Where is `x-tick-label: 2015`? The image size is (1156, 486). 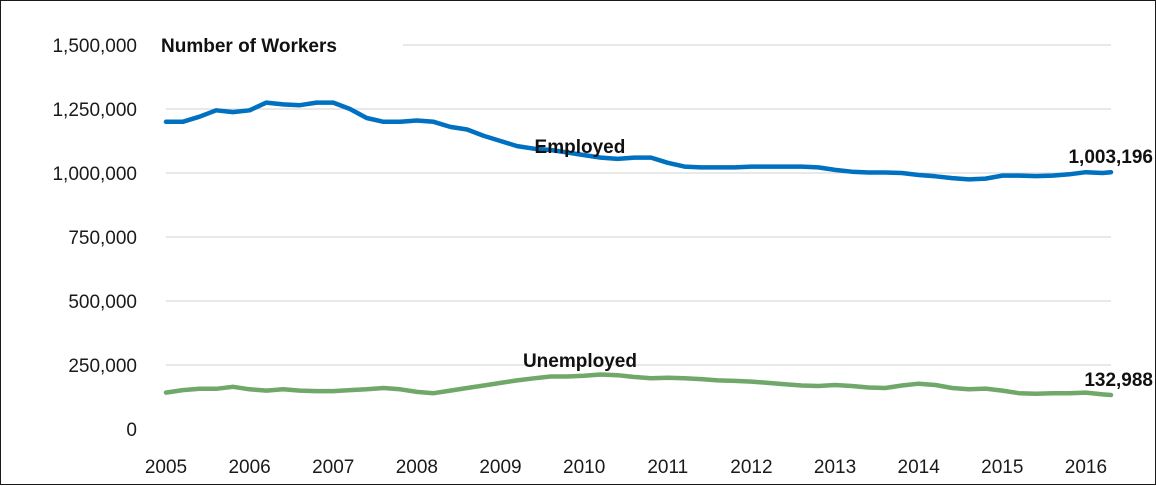 x-tick-label: 2015 is located at coordinates (1002, 467).